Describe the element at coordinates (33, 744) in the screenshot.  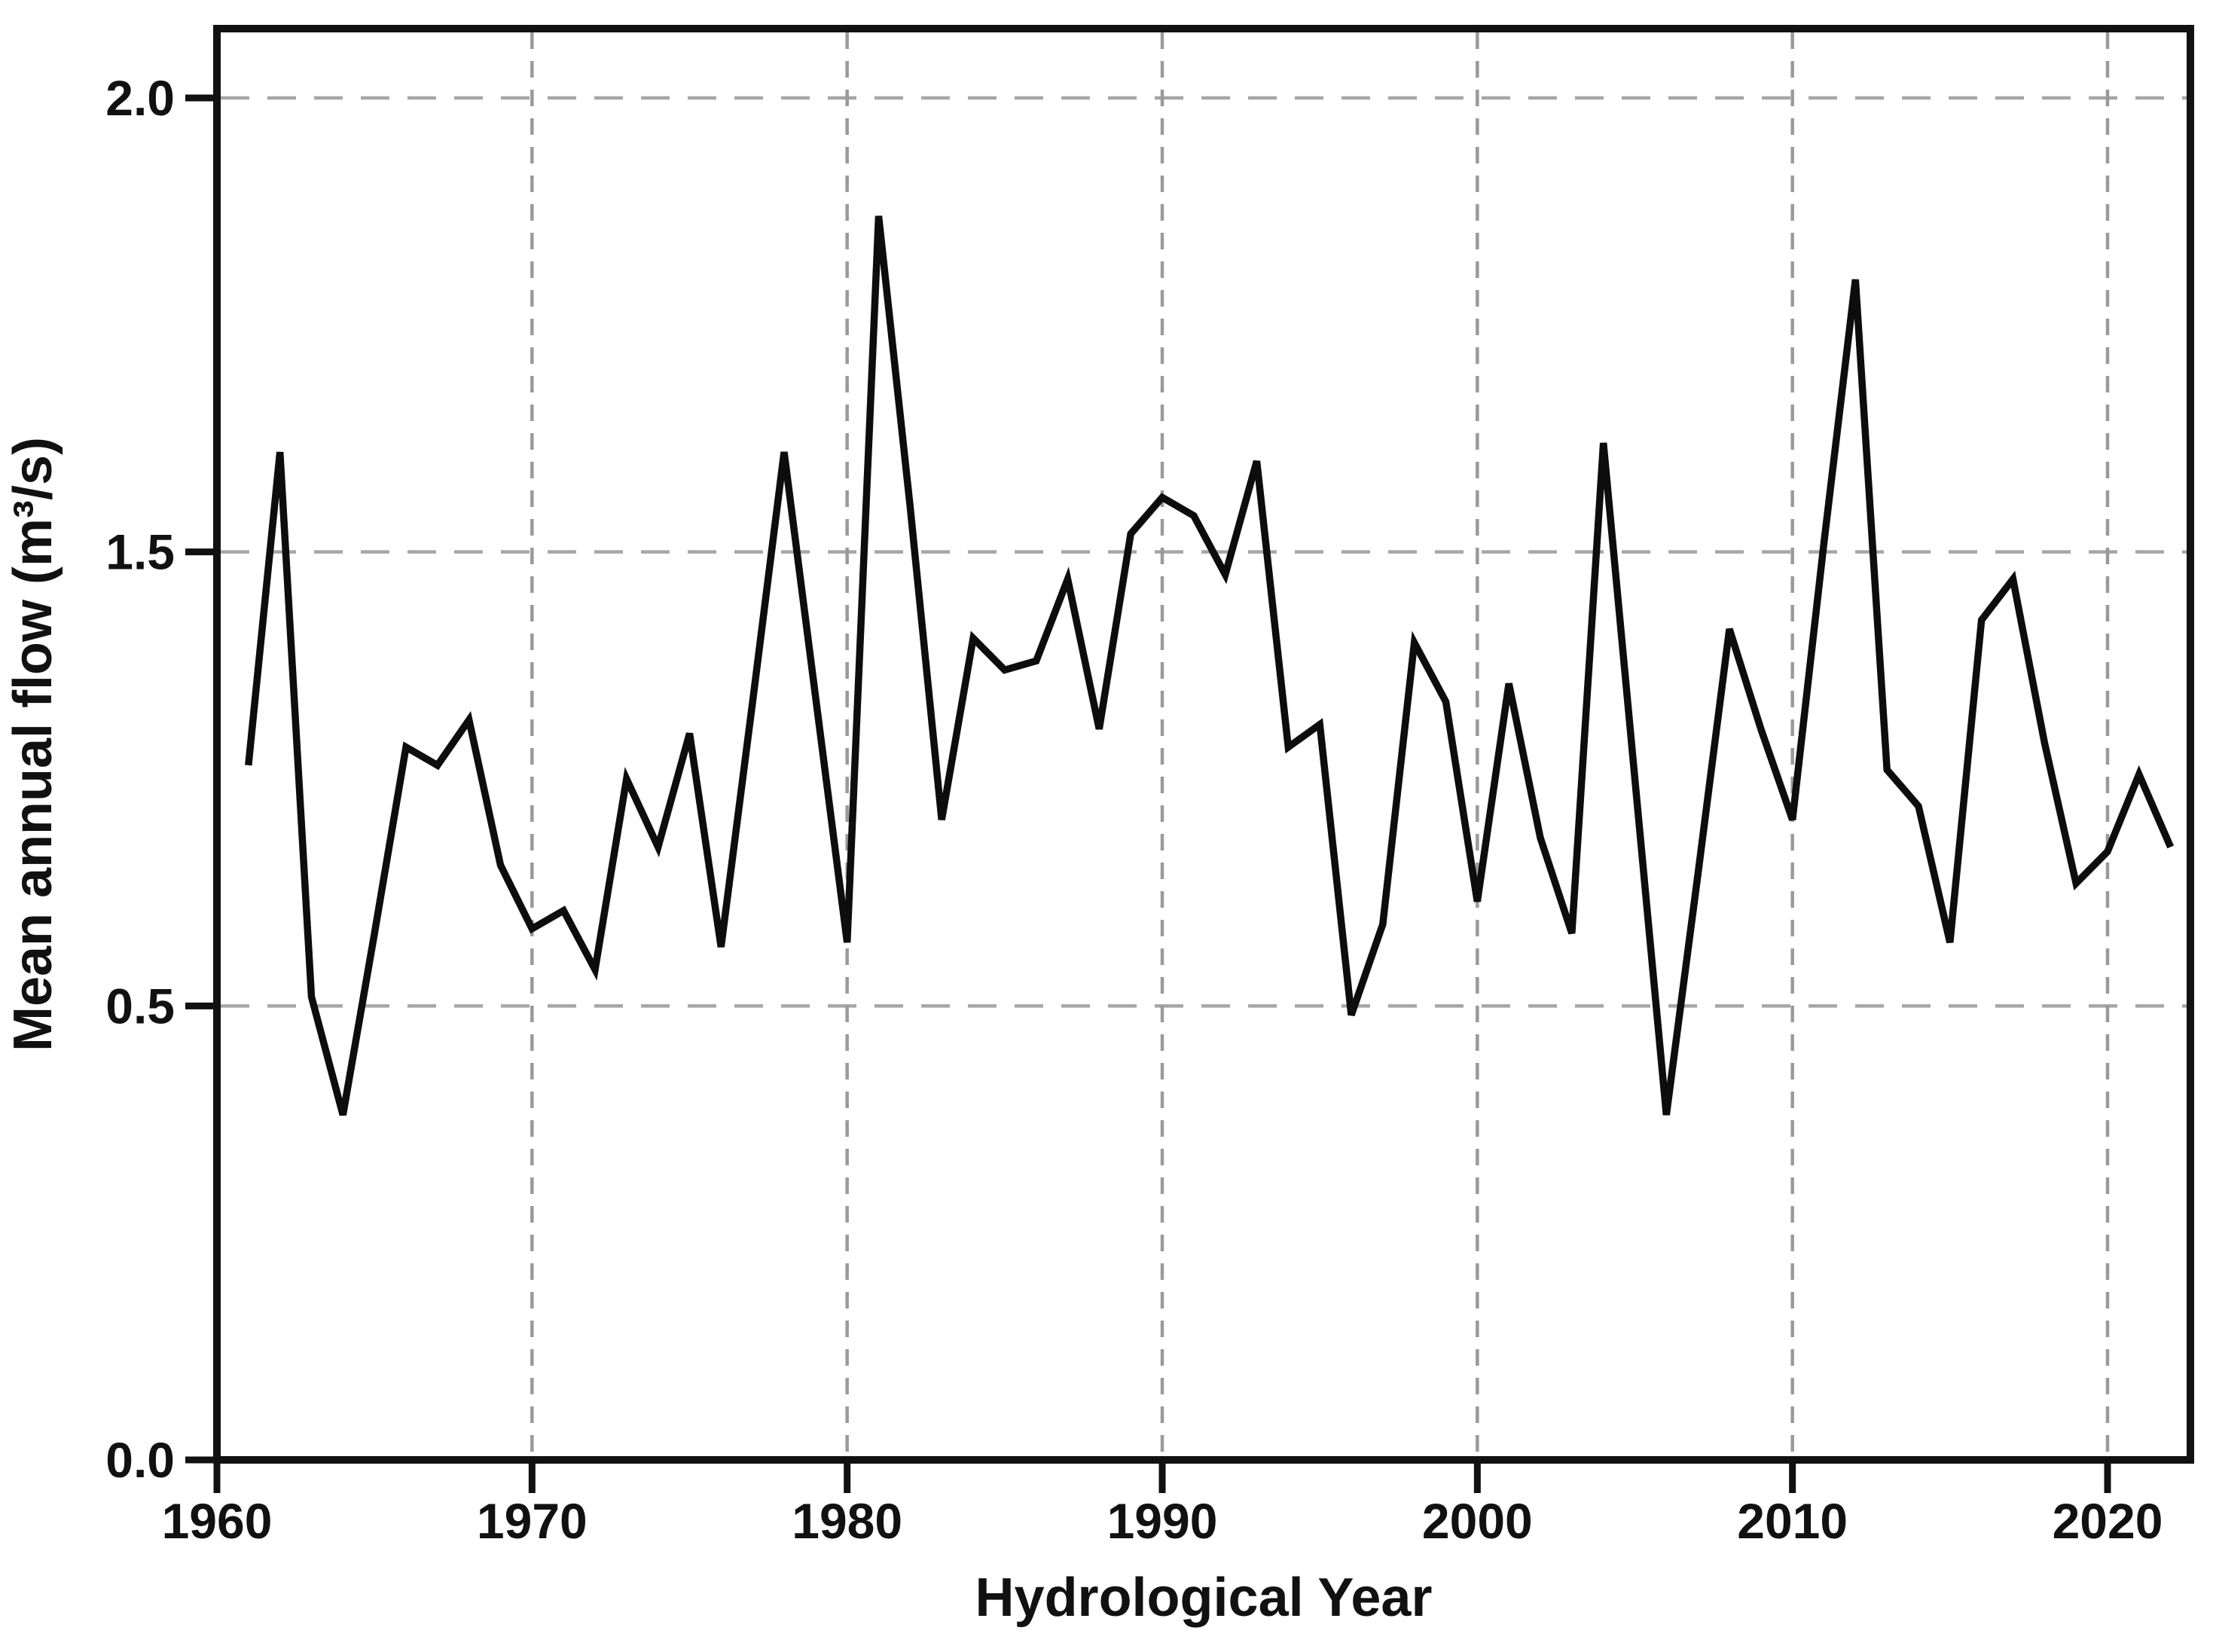
I see `y-axis-title: Mean annual flow (m³/s)` at that location.